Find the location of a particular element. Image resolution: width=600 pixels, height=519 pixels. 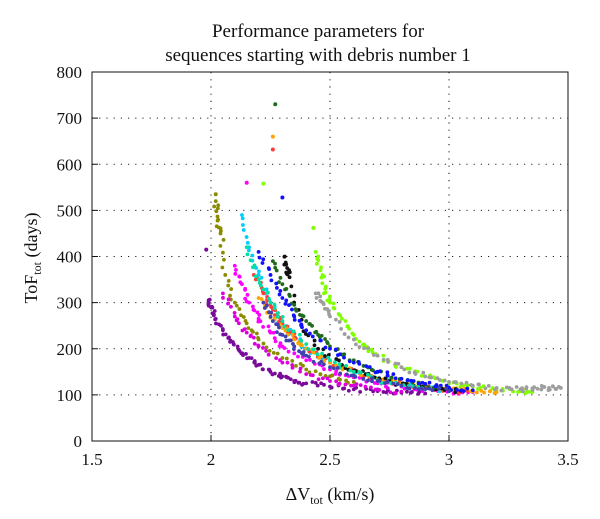

x-tick-label: 2 is located at coordinates (211, 459).